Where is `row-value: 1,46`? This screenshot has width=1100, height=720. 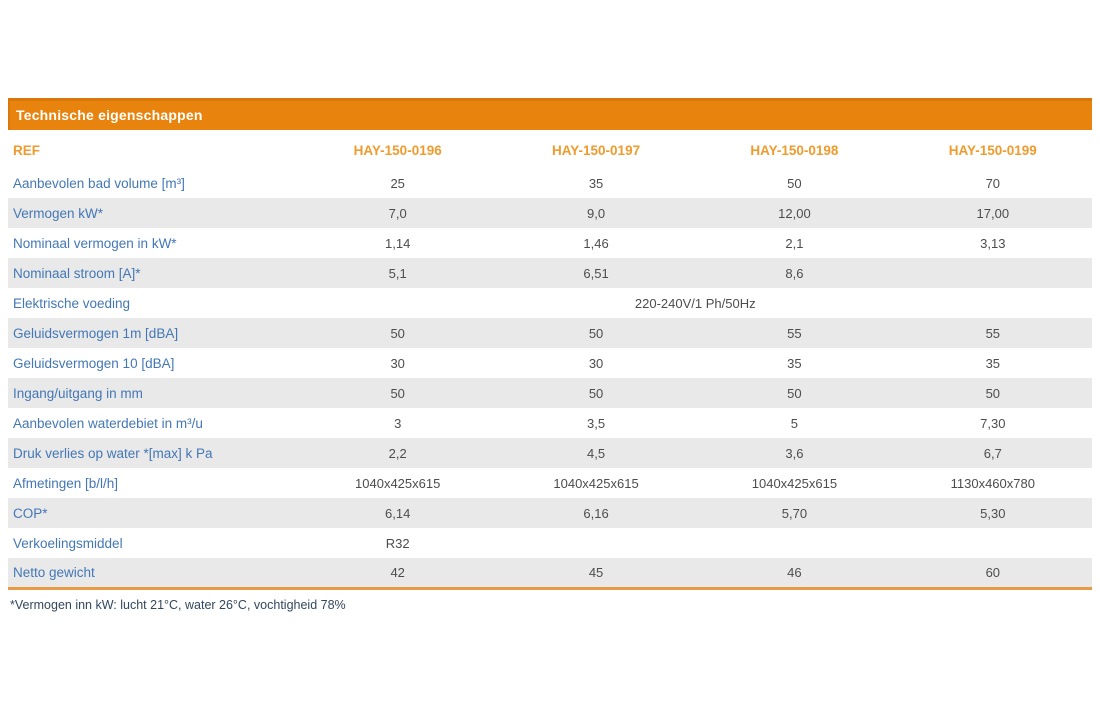 row-value: 1,46 is located at coordinates (596, 243).